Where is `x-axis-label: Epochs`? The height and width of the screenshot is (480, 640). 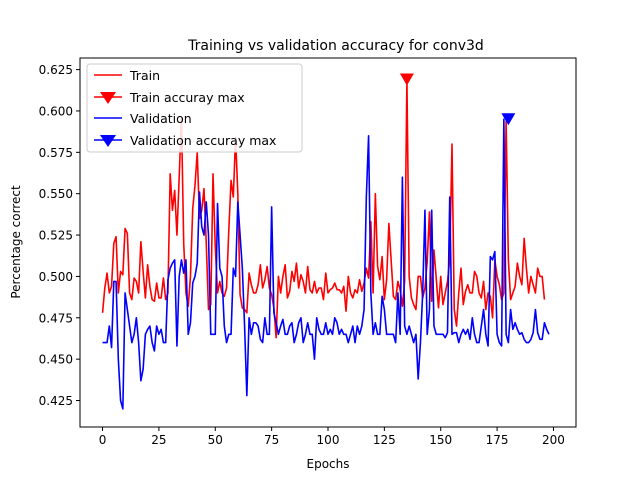
x-axis-label: Epochs is located at coordinates (328, 464).